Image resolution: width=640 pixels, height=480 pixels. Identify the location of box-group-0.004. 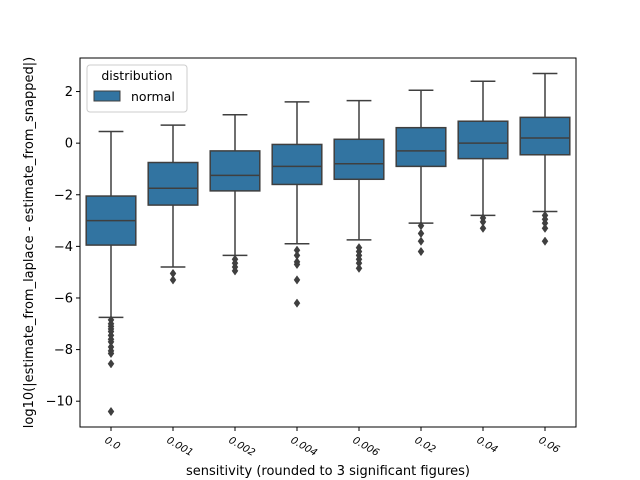
(297, 204).